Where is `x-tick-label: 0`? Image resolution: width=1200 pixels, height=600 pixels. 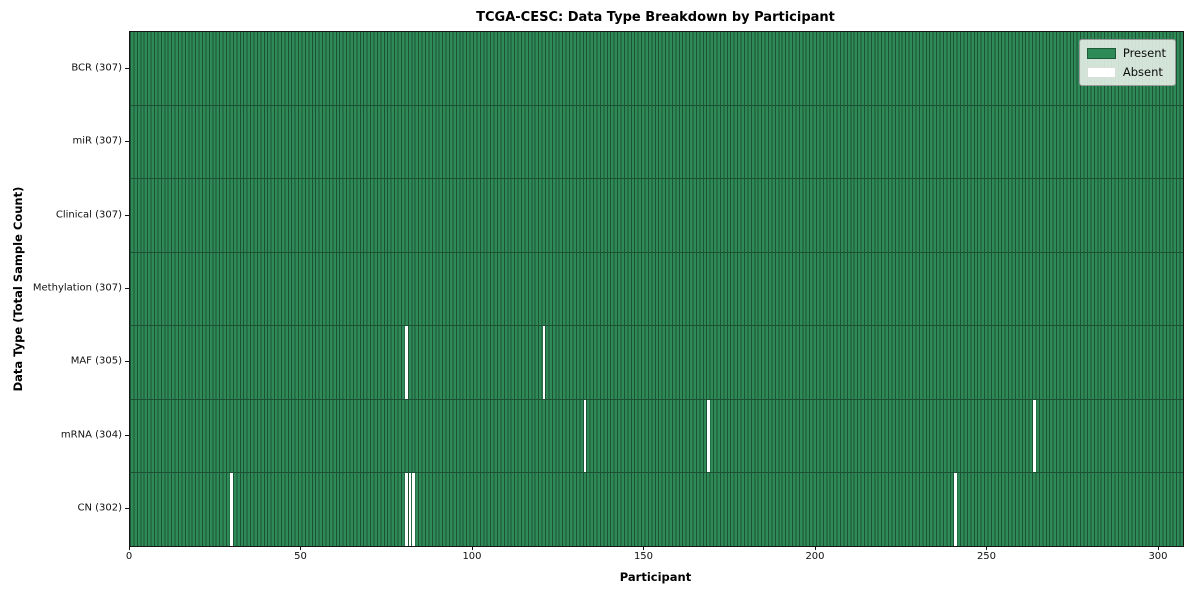
x-tick-label: 0 is located at coordinates (129, 556).